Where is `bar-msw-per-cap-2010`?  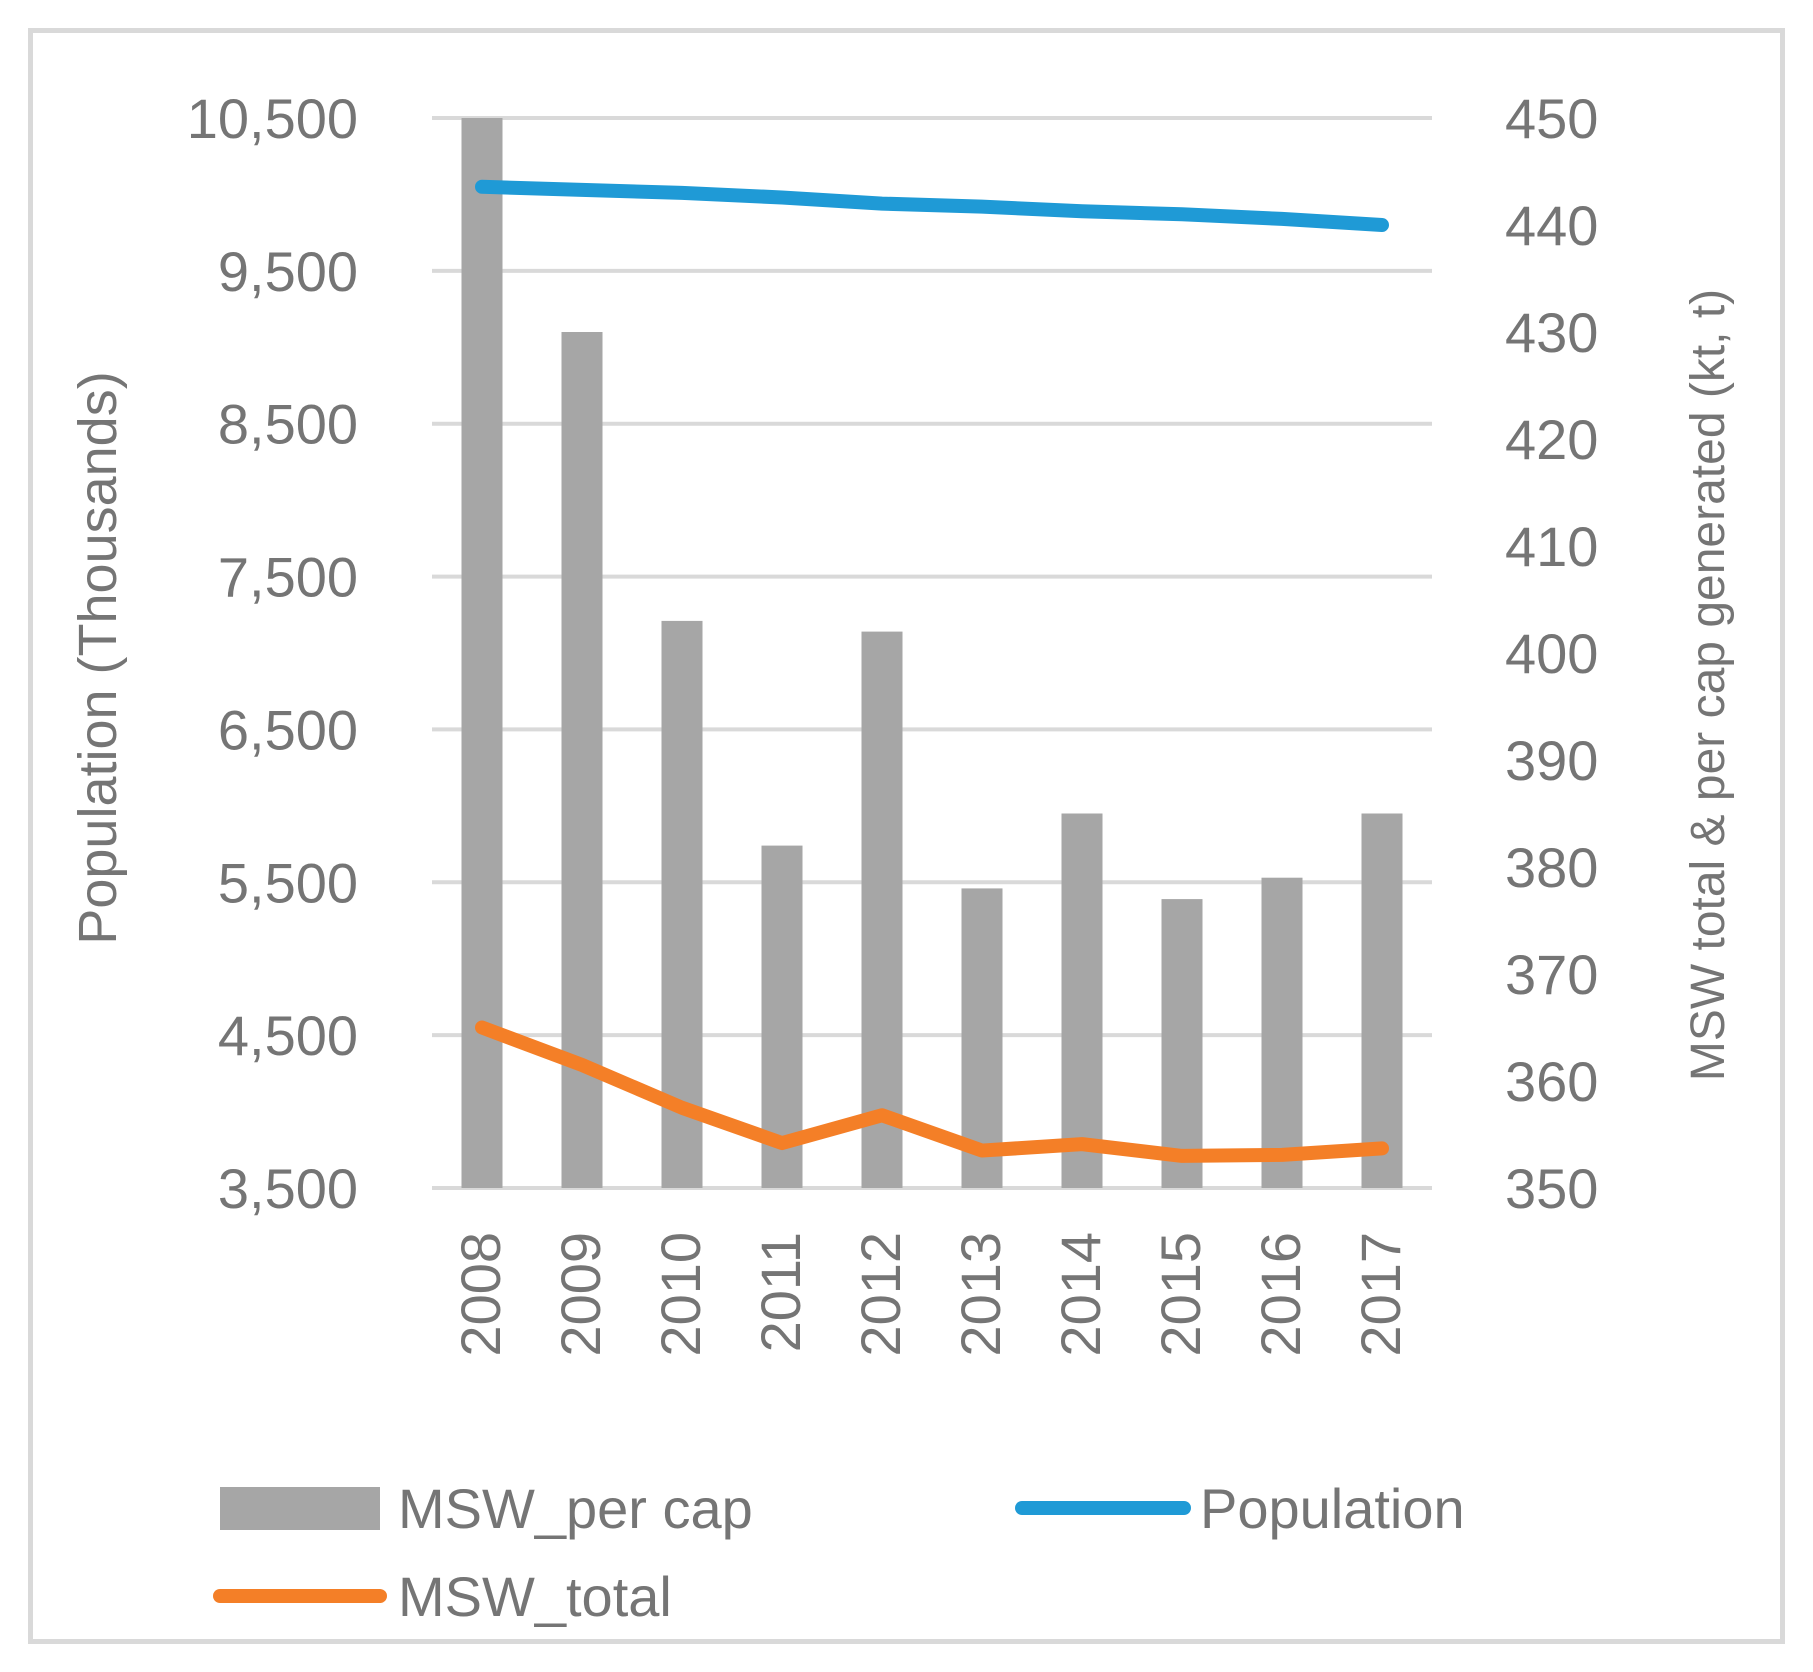 bar-msw-per-cap-2010 is located at coordinates (682, 904).